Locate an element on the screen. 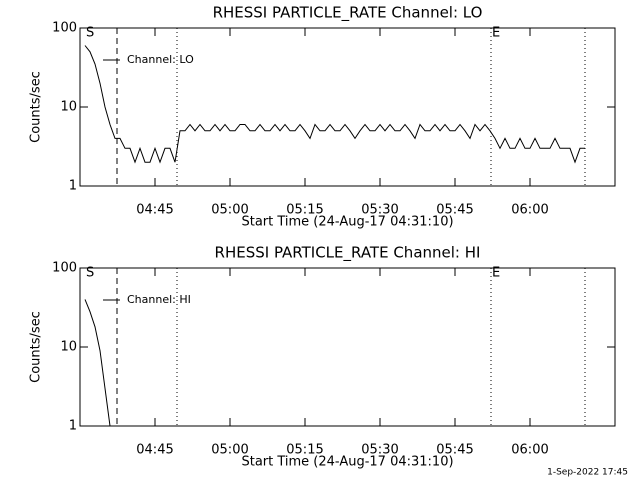  legend-label: Channel: LO is located at coordinates (160, 59).